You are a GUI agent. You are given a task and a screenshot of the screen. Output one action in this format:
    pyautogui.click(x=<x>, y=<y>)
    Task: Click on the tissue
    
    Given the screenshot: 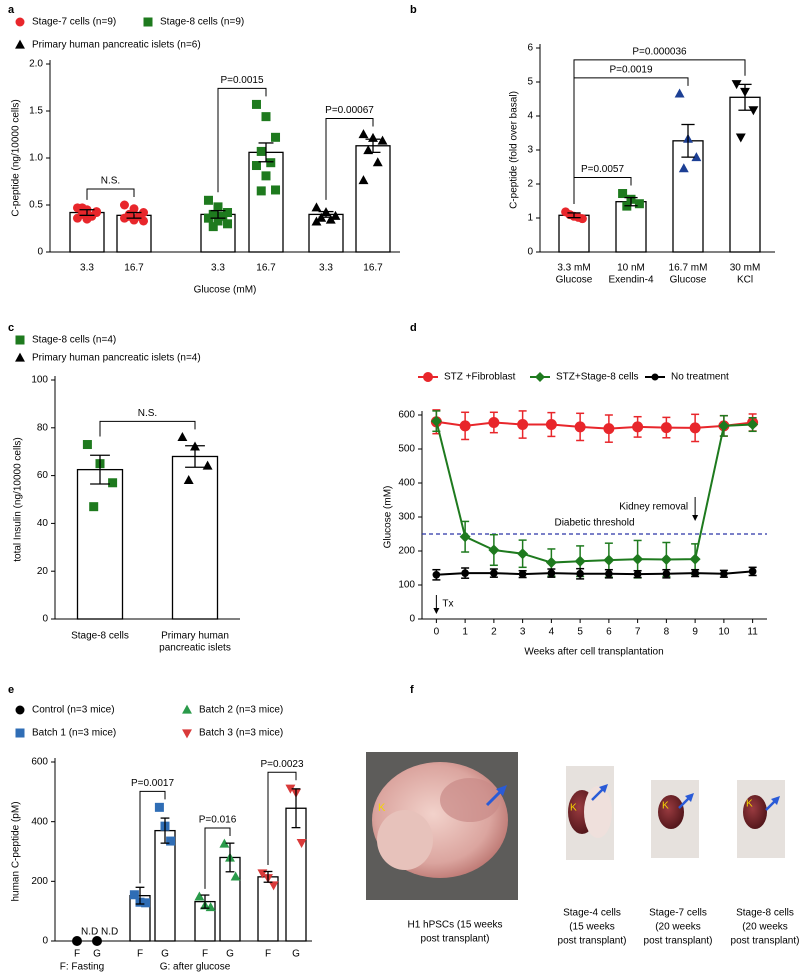 What is the action you would take?
    pyautogui.click(x=470, y=800)
    